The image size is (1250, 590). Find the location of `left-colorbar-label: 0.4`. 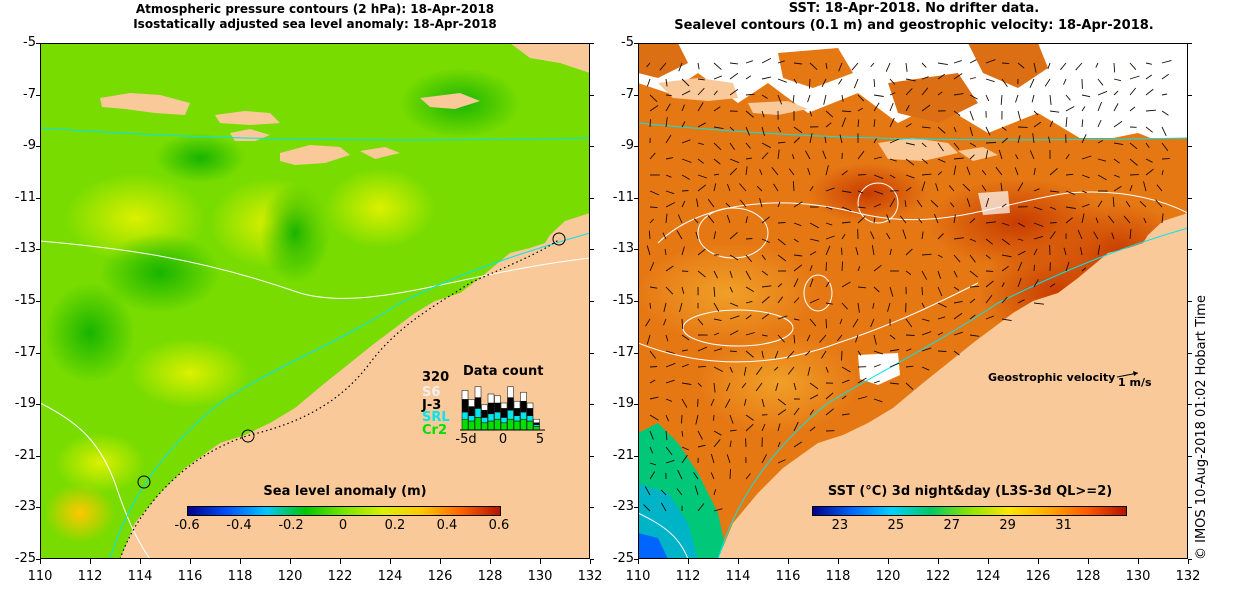

left-colorbar-label: 0.4 is located at coordinates (447, 525).